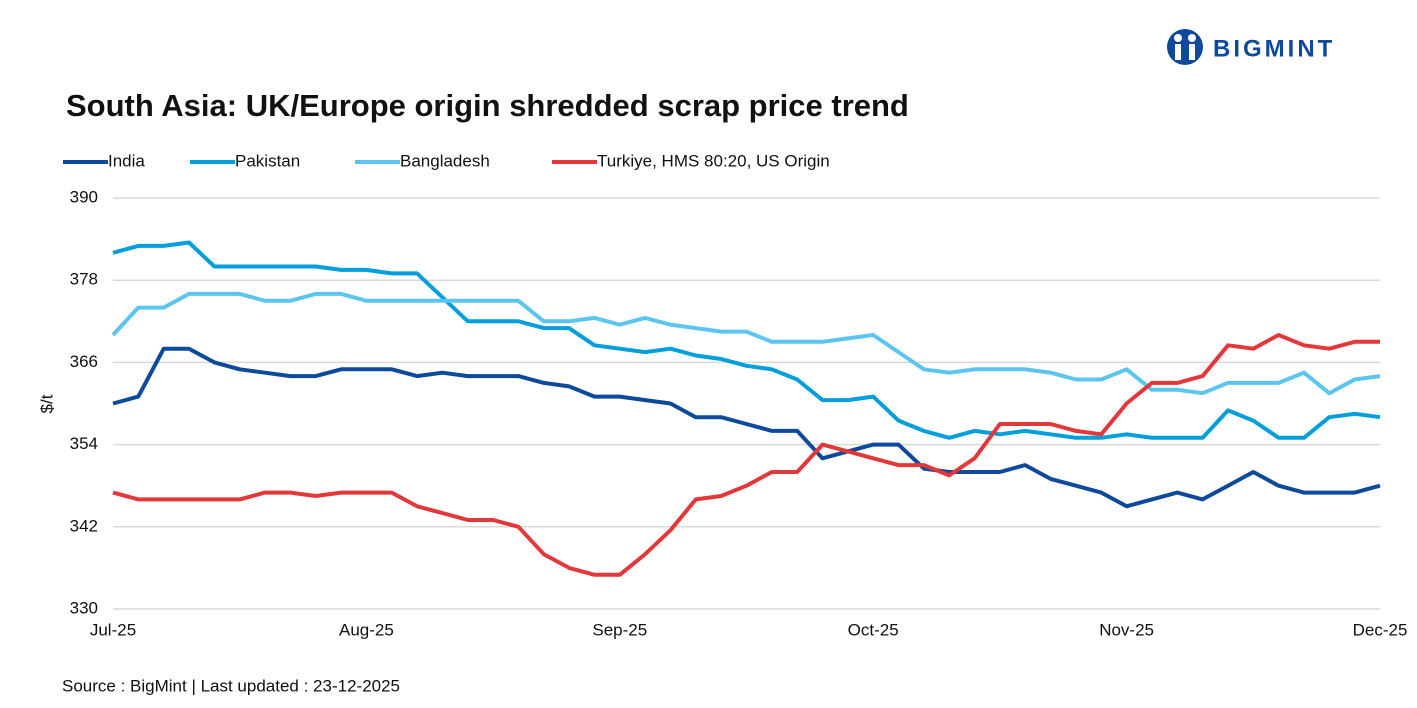  What do you see at coordinates (445, 160) in the screenshot?
I see `legend-label: Bangladesh` at bounding box center [445, 160].